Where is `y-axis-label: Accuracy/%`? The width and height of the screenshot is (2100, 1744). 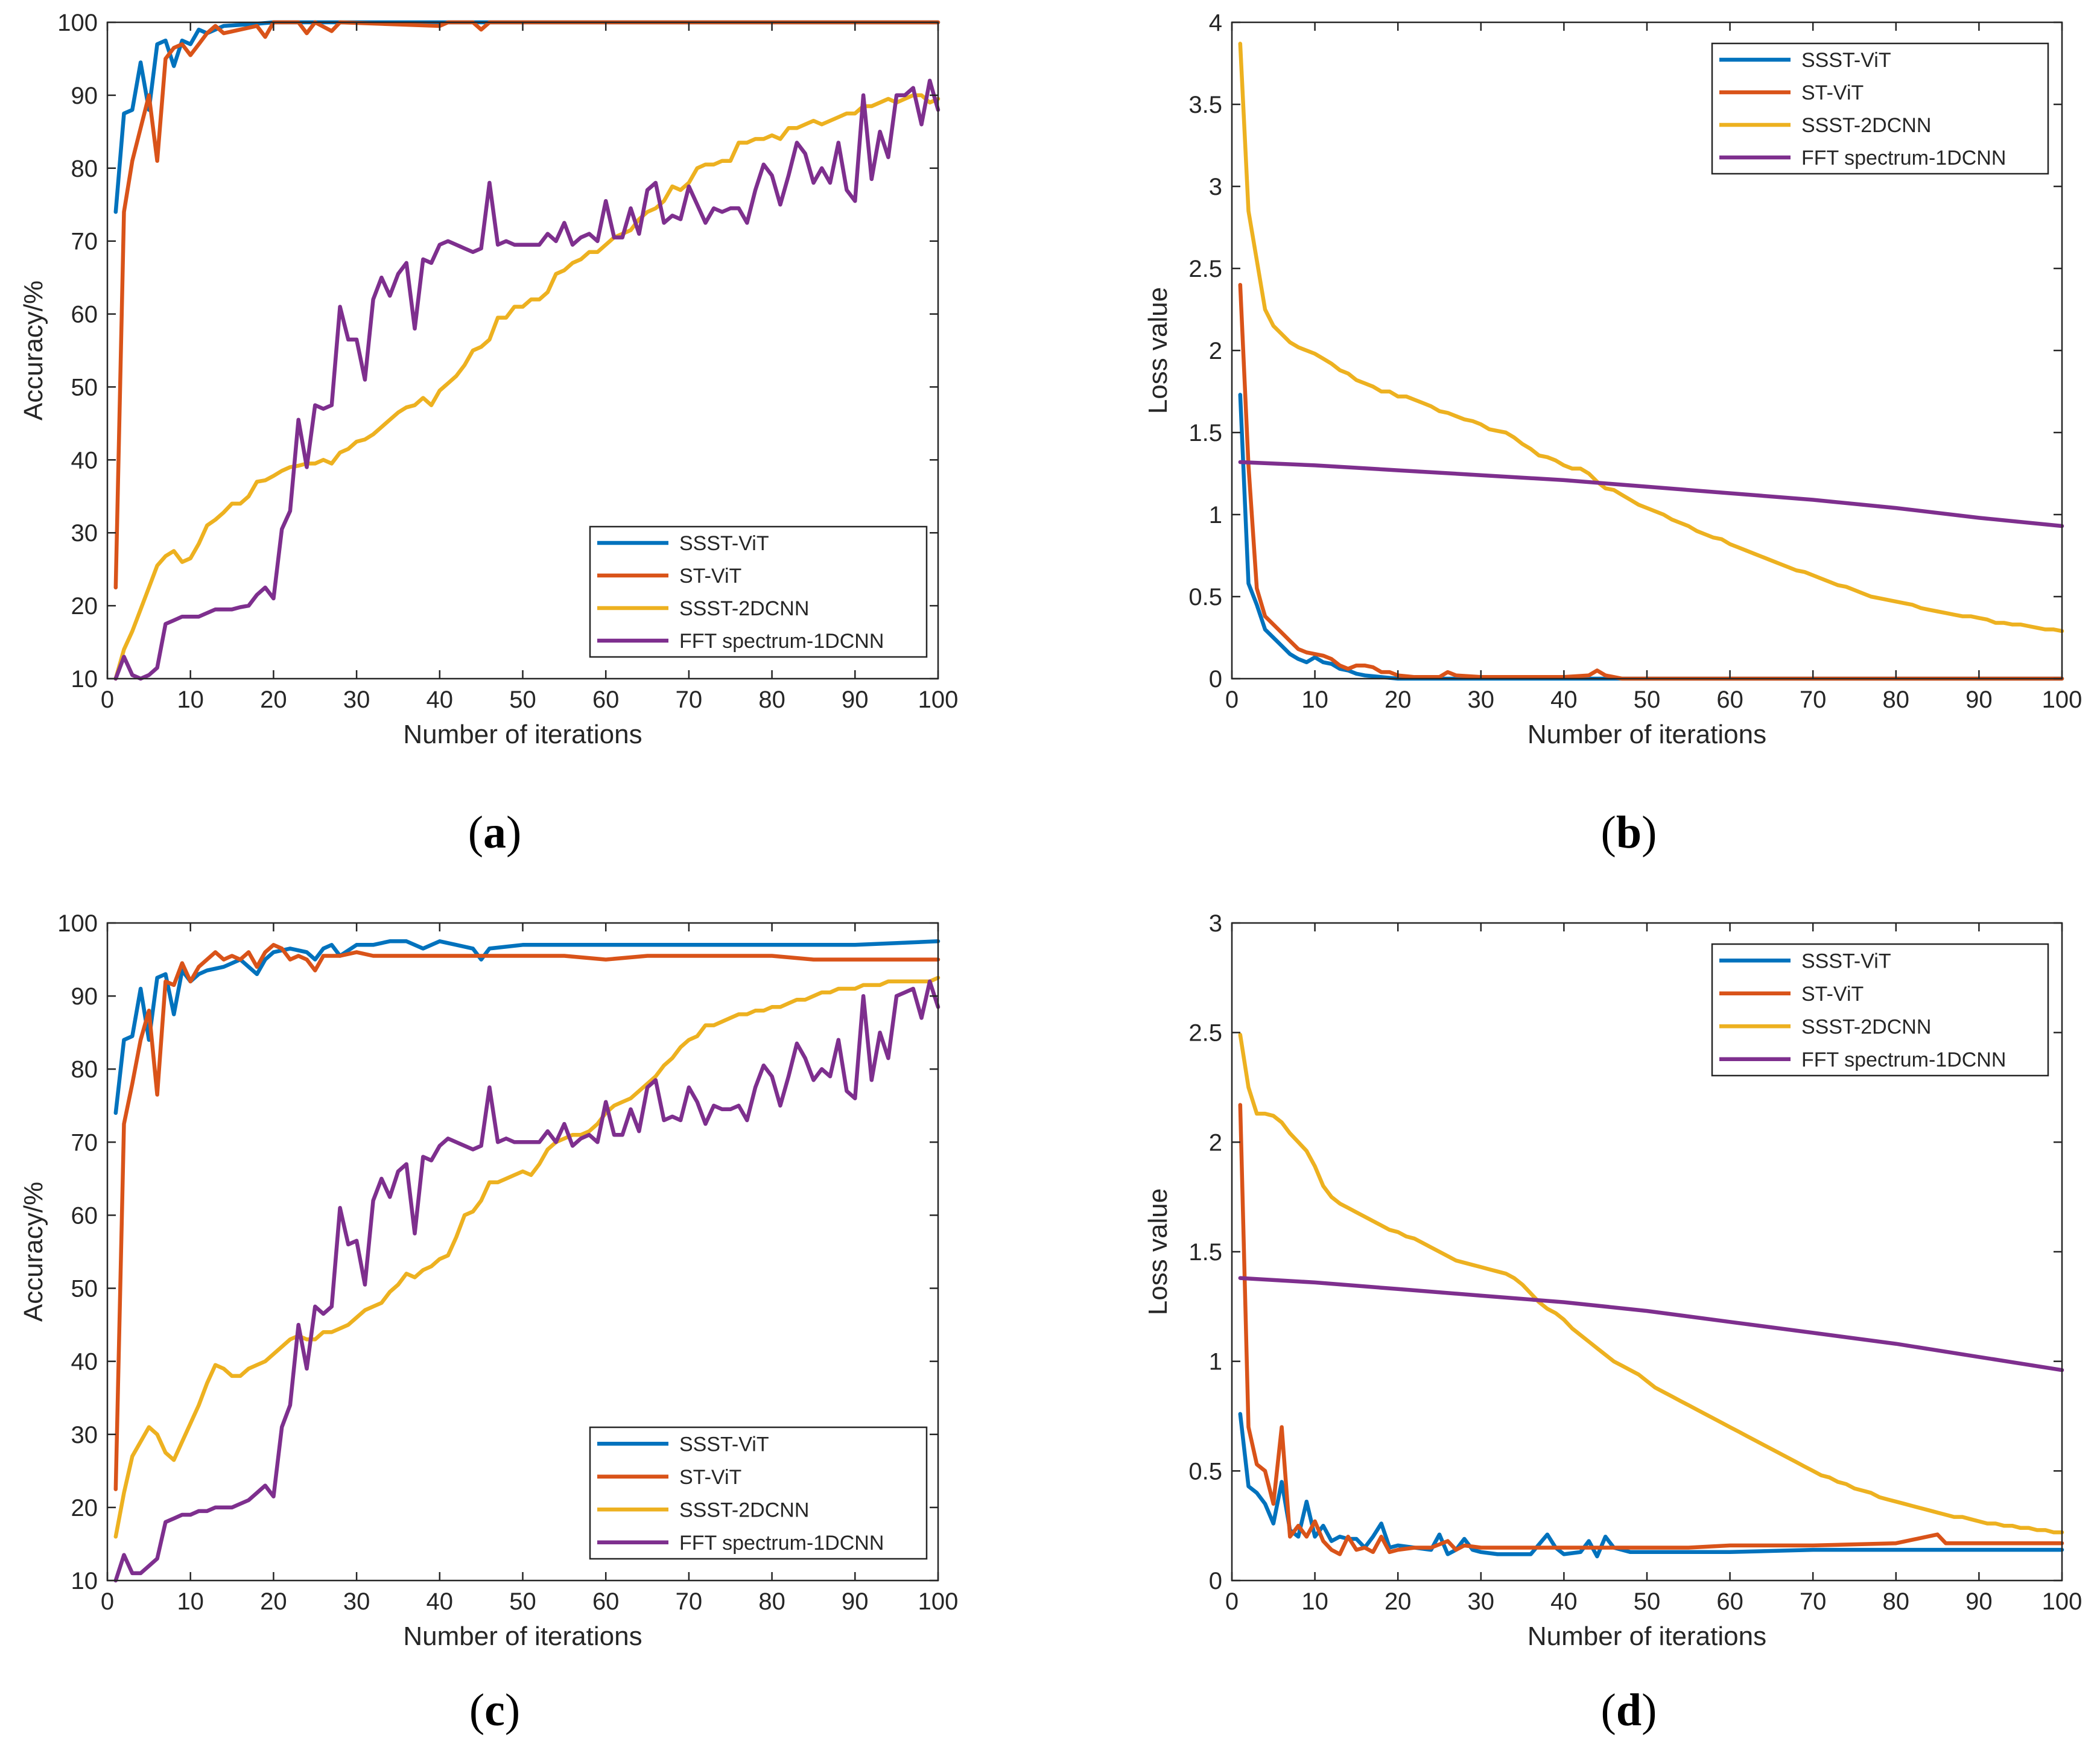
y-axis-label: Accuracy/% is located at coordinates (33, 1252).